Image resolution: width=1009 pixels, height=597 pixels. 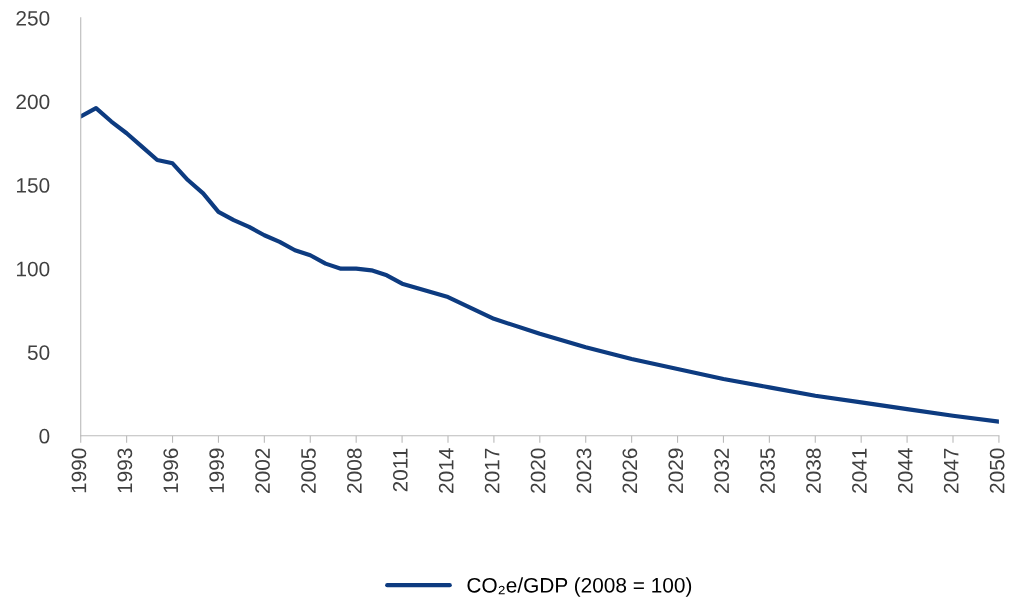 I want to click on x-tick-label: 2038, so click(x=813, y=470).